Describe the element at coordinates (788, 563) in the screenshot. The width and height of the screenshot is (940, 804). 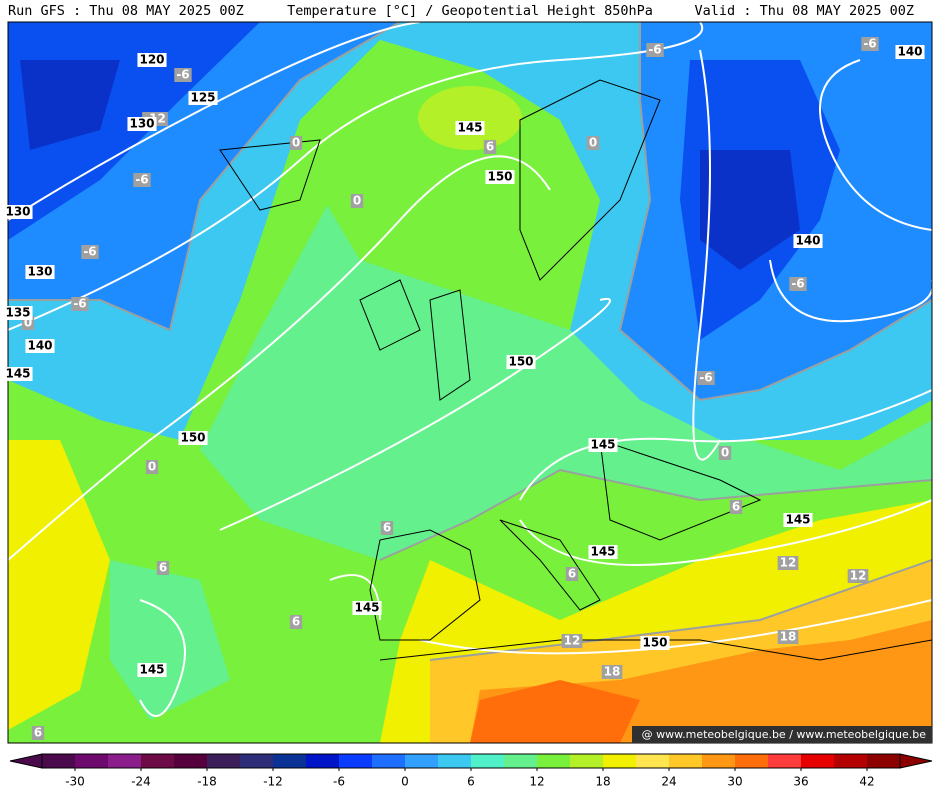
I see `temperature-label-text: 12` at that location.